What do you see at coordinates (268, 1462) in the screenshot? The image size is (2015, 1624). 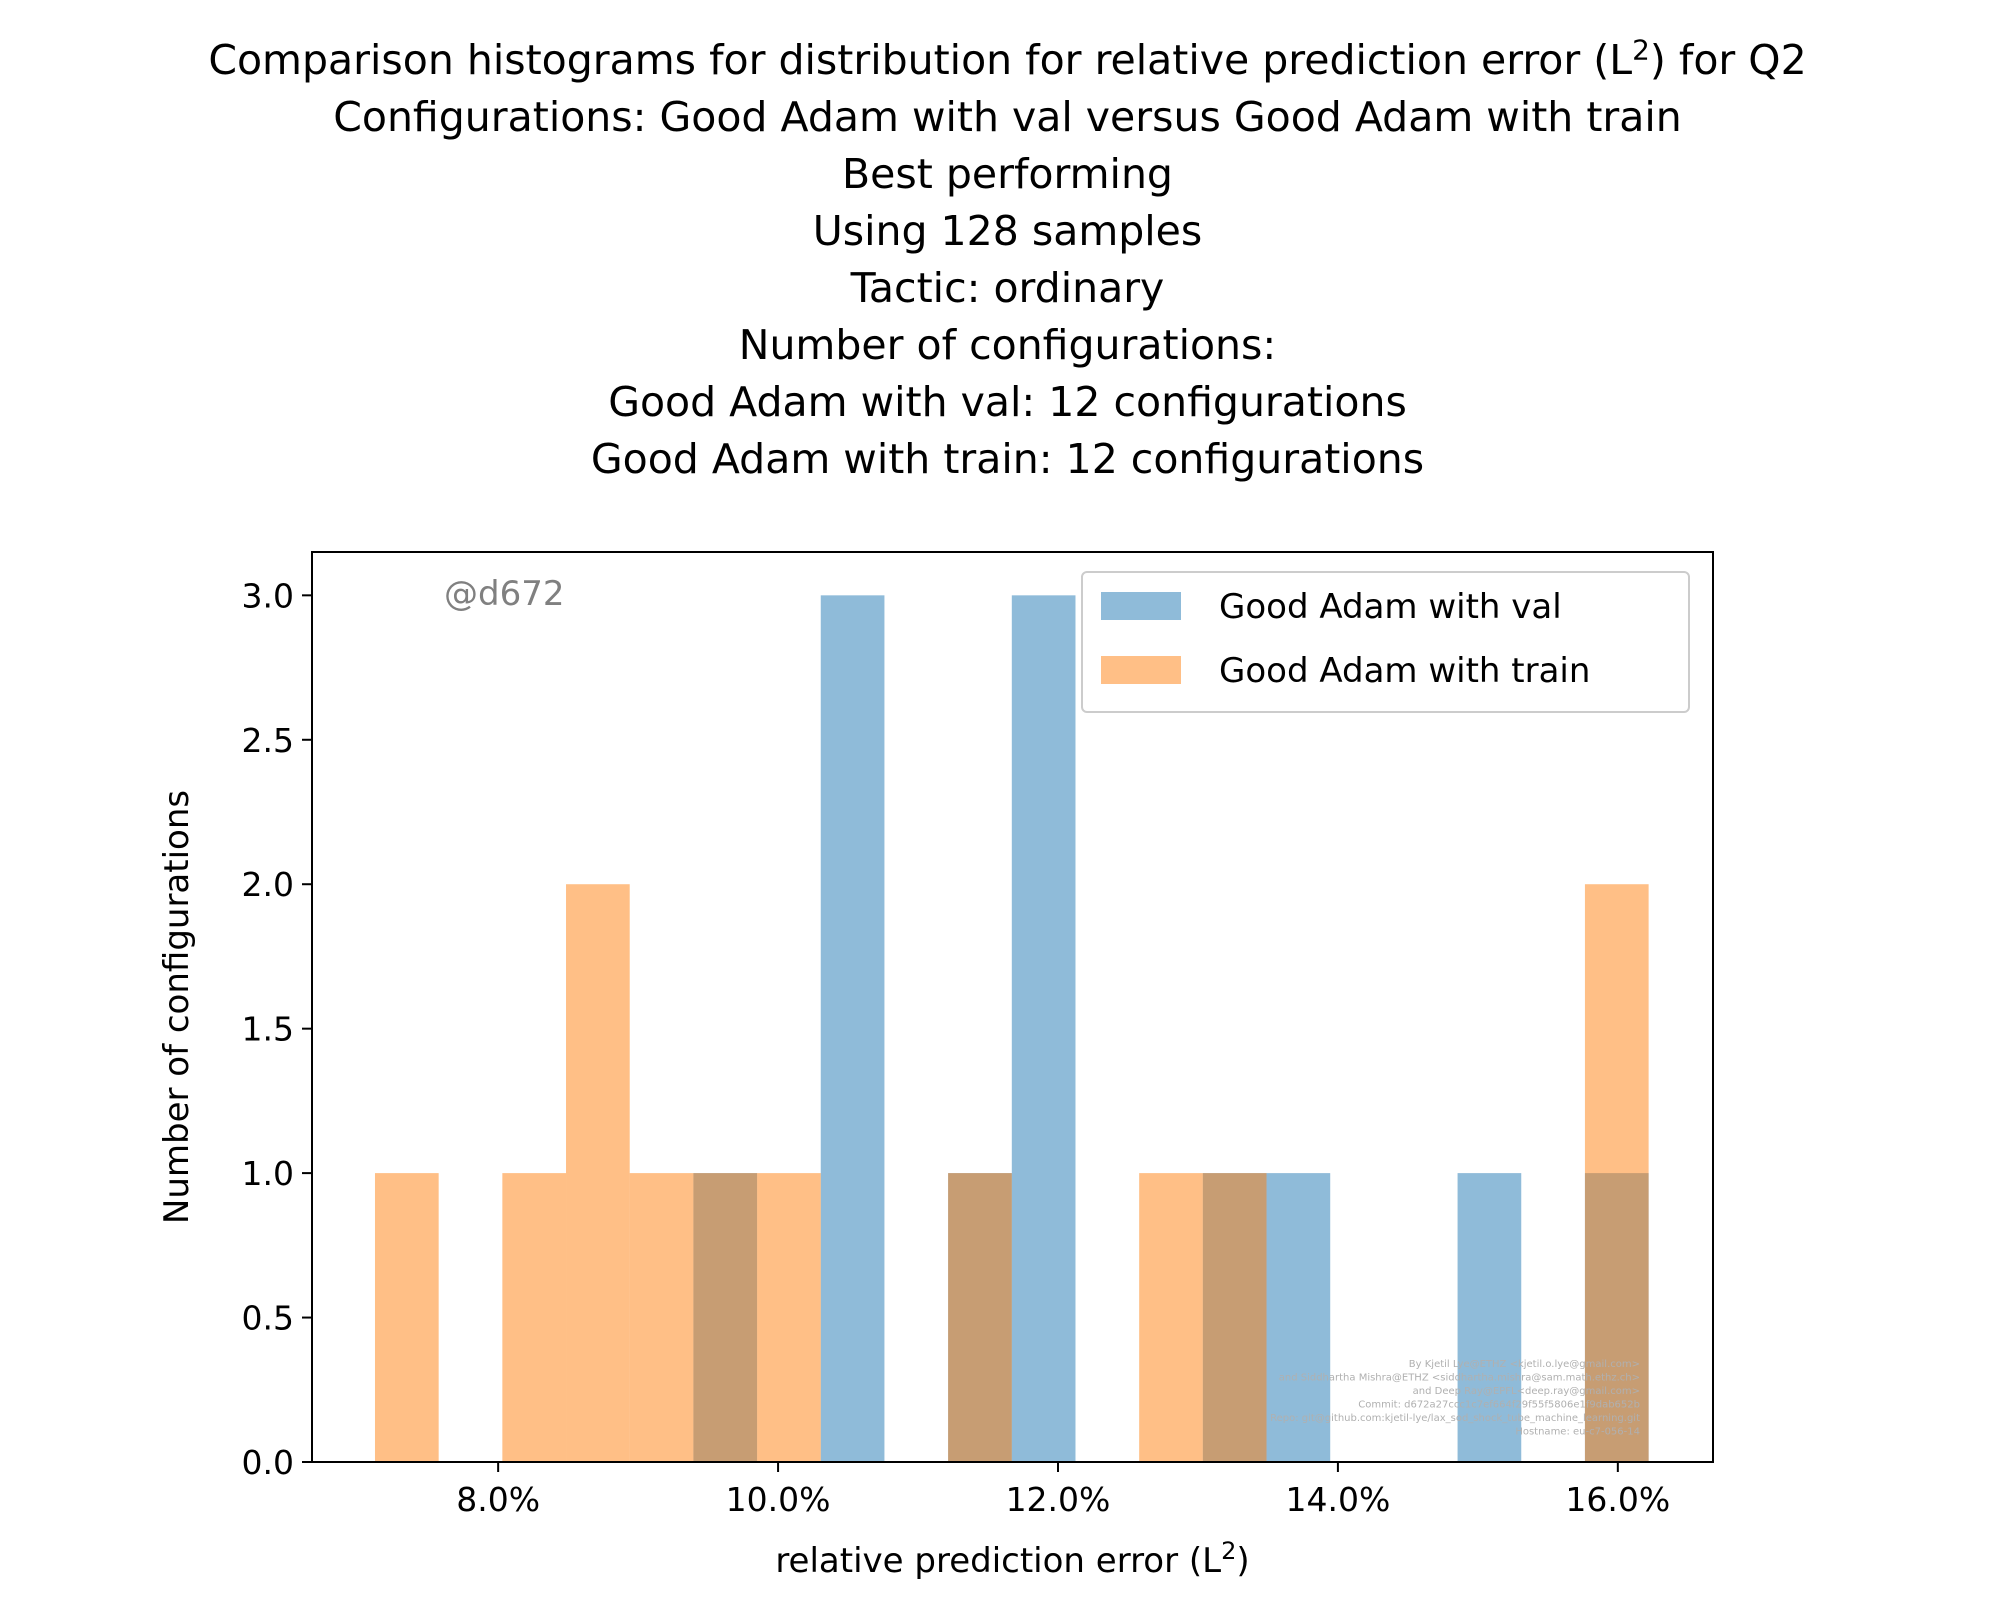 I see `y-tick-label-0: 0.0` at bounding box center [268, 1462].